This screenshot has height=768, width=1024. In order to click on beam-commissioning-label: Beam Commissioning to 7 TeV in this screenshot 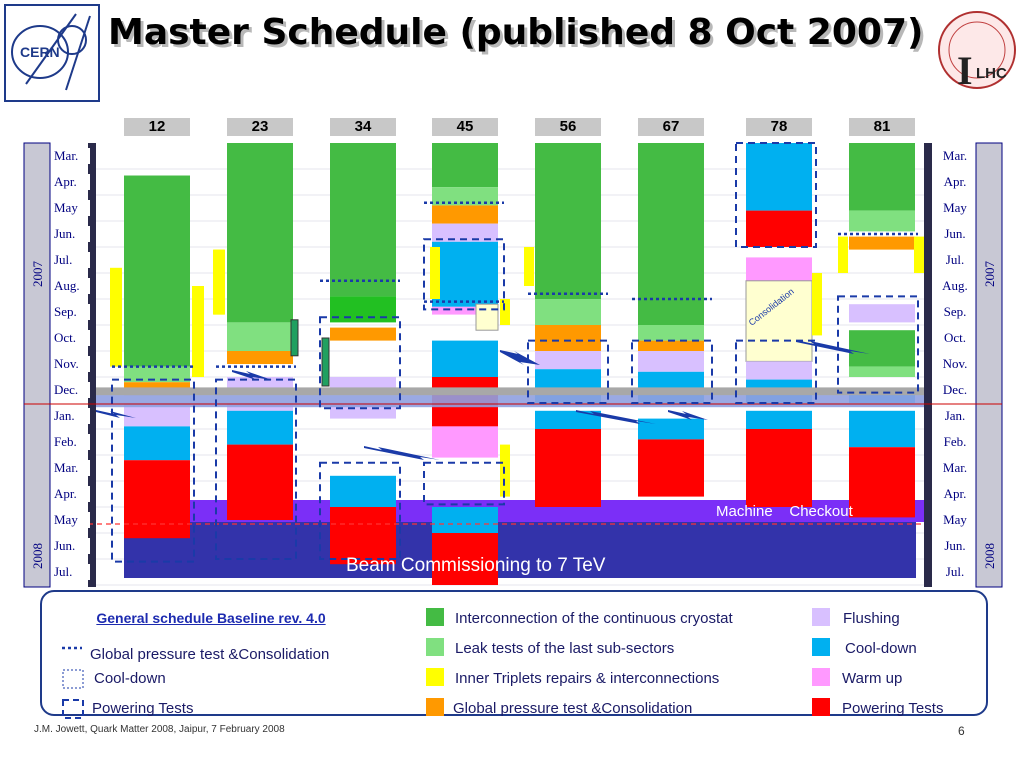, I will do `click(476, 565)`.